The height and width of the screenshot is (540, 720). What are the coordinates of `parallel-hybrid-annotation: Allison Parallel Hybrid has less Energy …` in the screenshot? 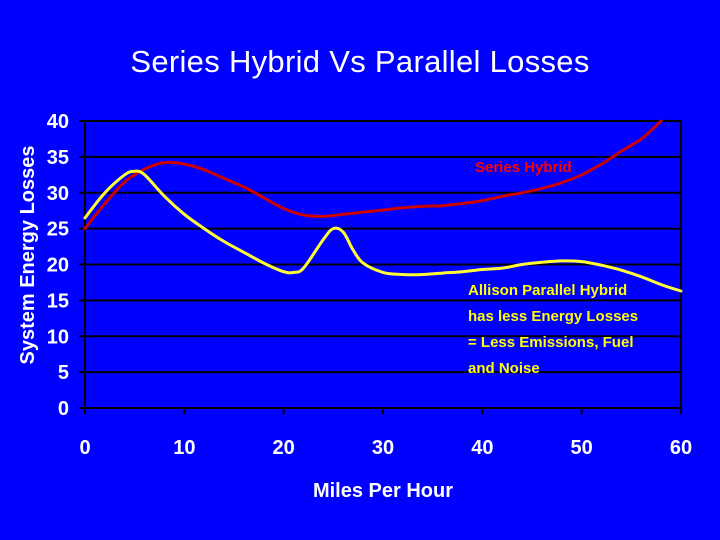 It's located at (553, 329).